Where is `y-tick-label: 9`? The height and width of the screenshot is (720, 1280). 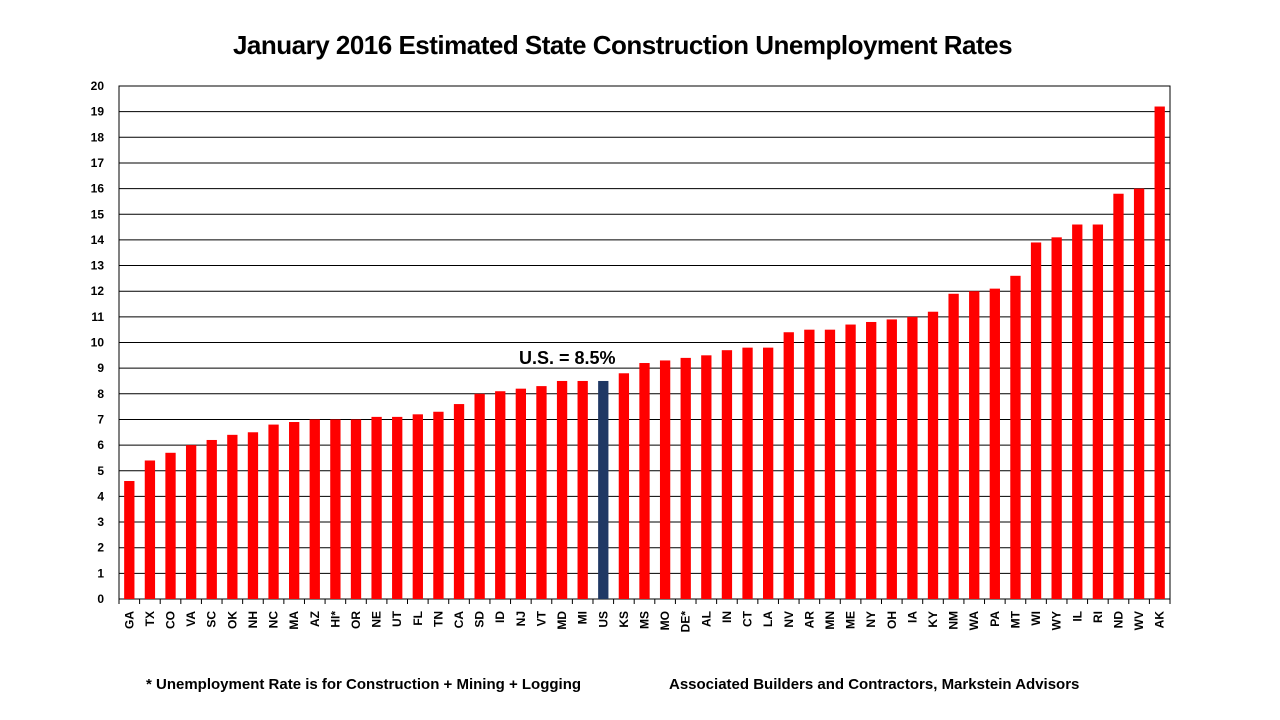 y-tick-label: 9 is located at coordinates (100, 368).